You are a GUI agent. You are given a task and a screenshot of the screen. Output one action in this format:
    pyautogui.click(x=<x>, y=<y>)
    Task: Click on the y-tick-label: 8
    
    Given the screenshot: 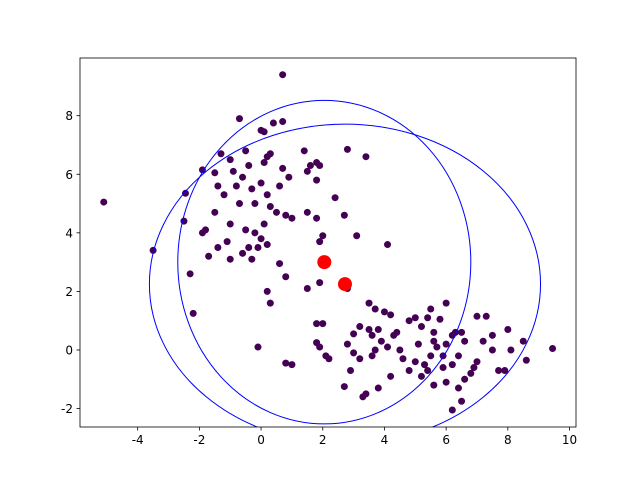 What is the action you would take?
    pyautogui.click(x=69, y=116)
    